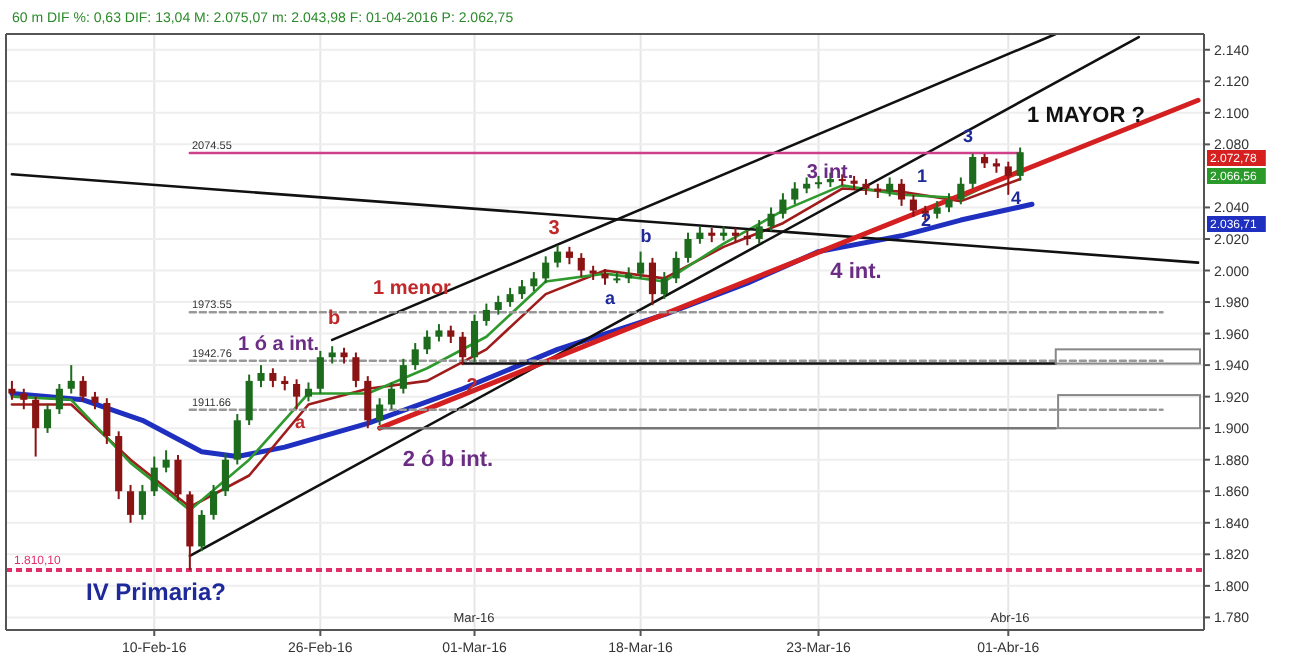 This screenshot has height=660, width=1300. Describe the element at coordinates (448, 460) in the screenshot. I see `annotation: 2 ó b int.` at that location.